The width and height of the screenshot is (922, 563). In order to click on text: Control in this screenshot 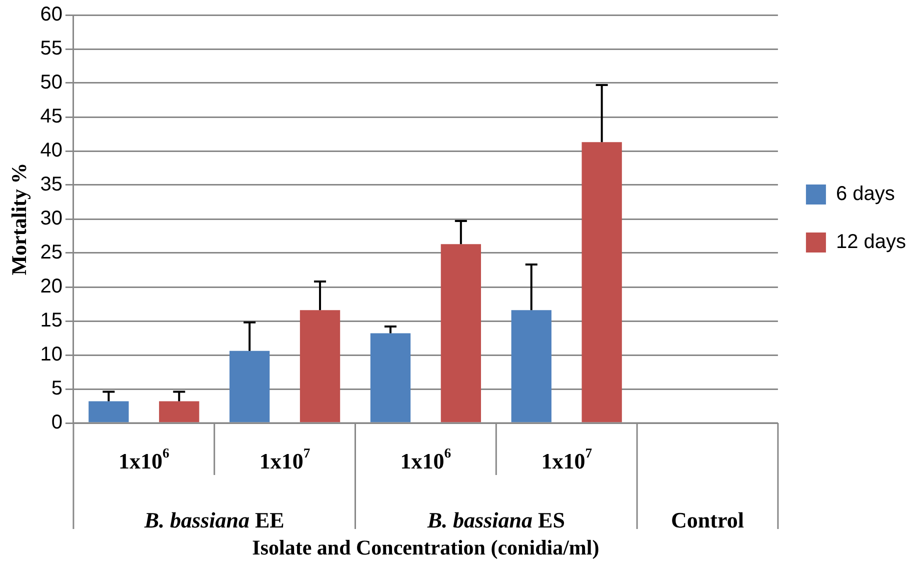, I will do `click(707, 520)`.